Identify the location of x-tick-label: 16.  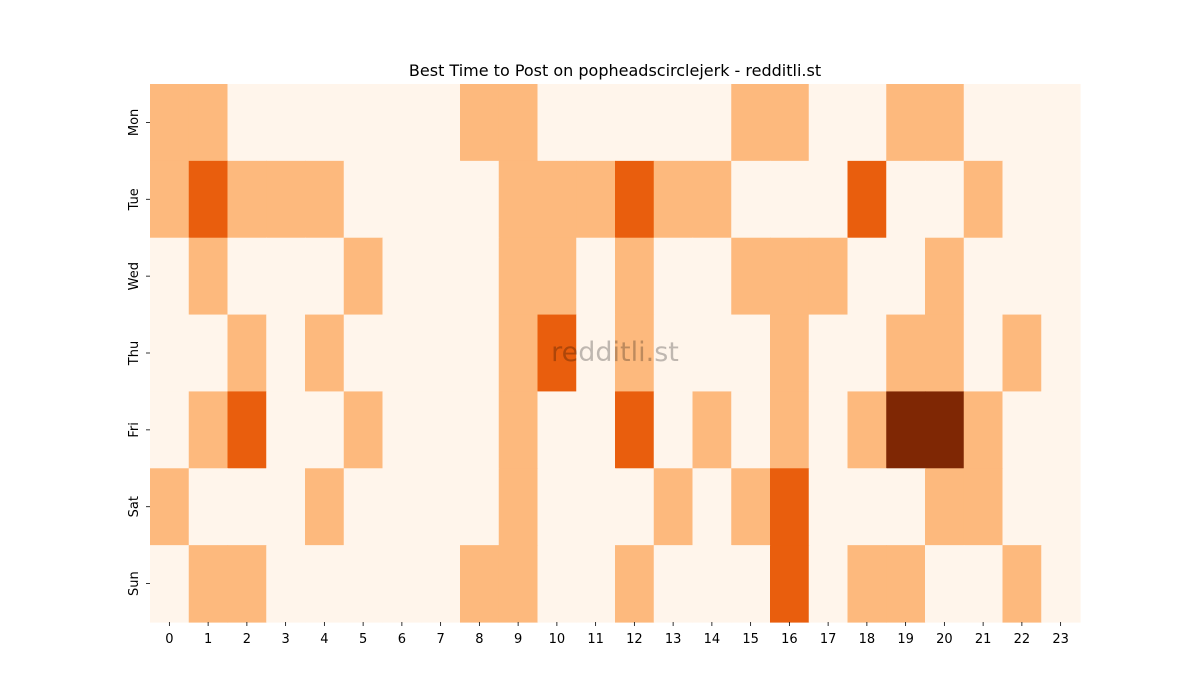
(789, 639).